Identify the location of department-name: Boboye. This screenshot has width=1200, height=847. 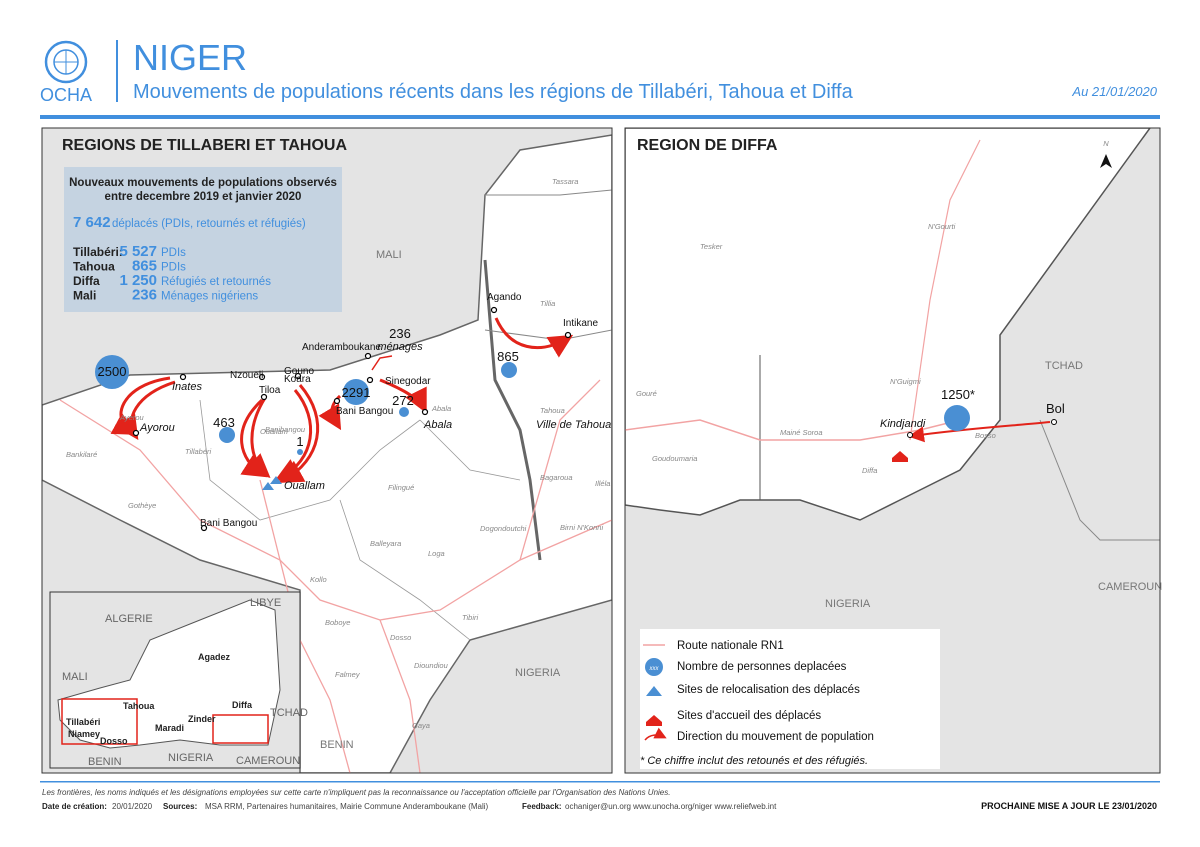
(337, 622).